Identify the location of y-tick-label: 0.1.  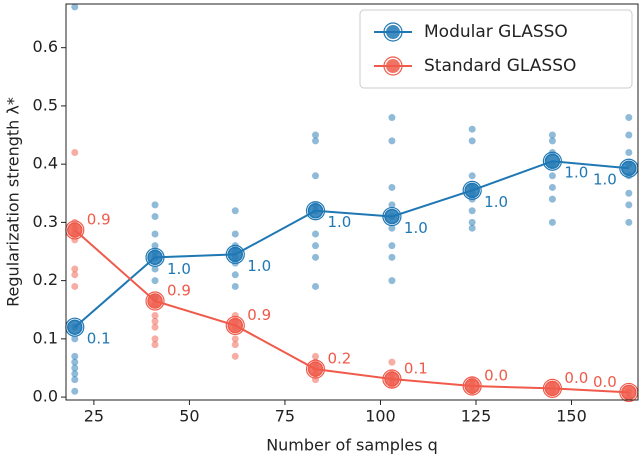
(45, 337).